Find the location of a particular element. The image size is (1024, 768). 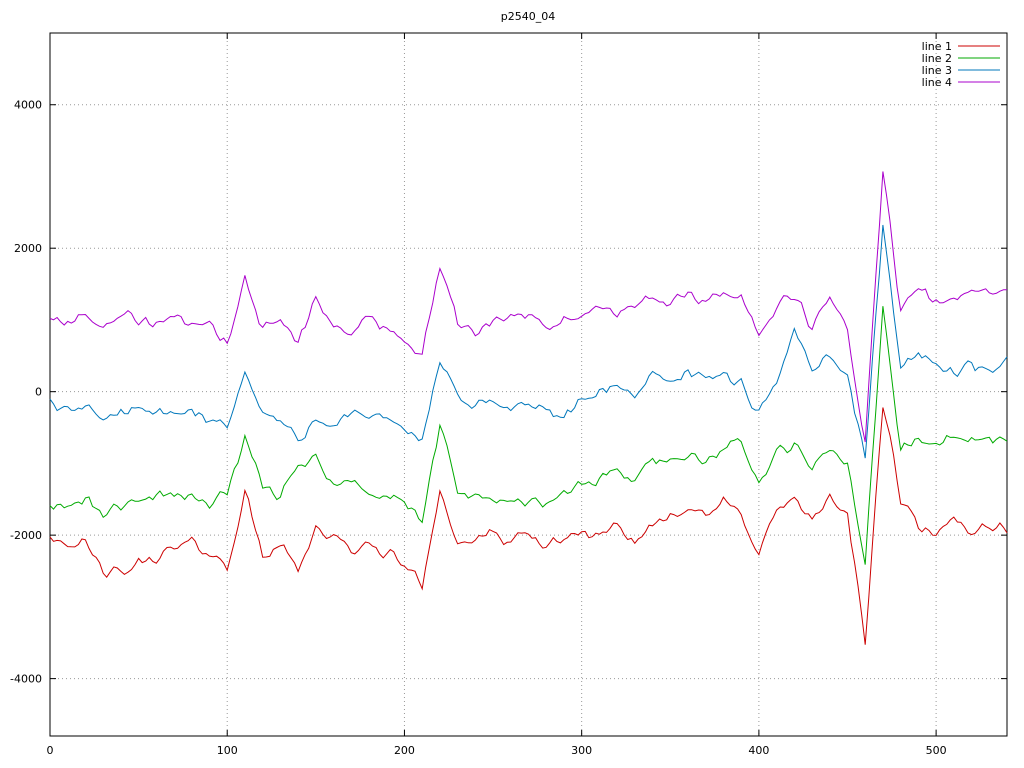

legend-label-line-1: line 1 is located at coordinates (937, 46).